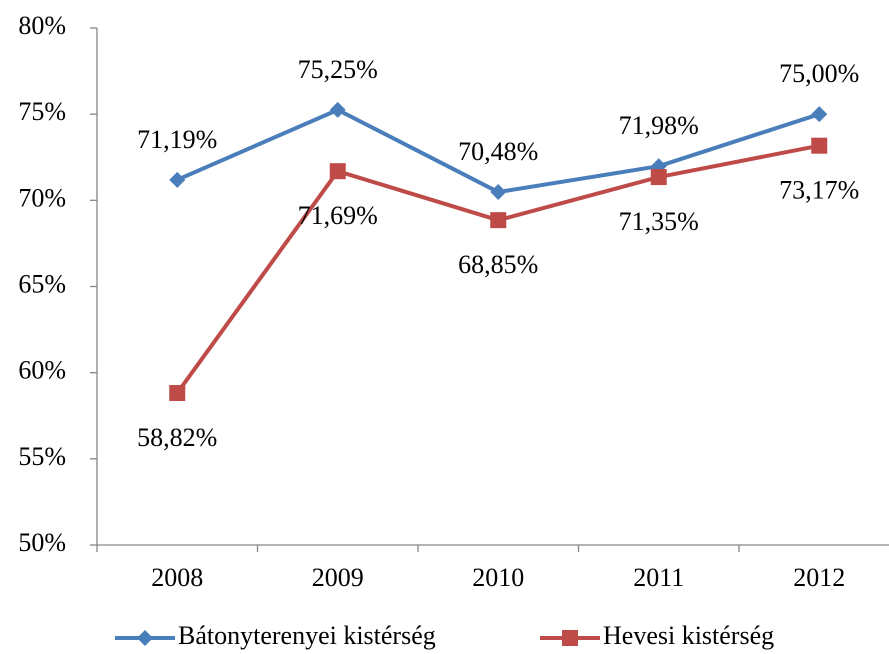 This screenshot has width=889, height=654. What do you see at coordinates (177, 577) in the screenshot?
I see `x-tick-label: 2008` at bounding box center [177, 577].